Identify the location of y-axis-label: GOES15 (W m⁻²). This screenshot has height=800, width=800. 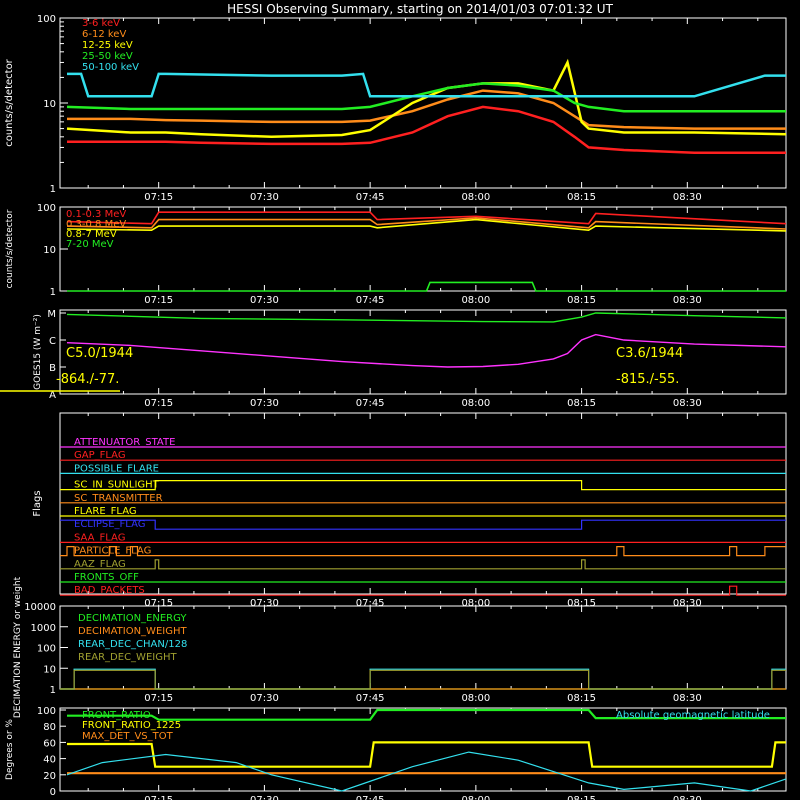
(38, 352).